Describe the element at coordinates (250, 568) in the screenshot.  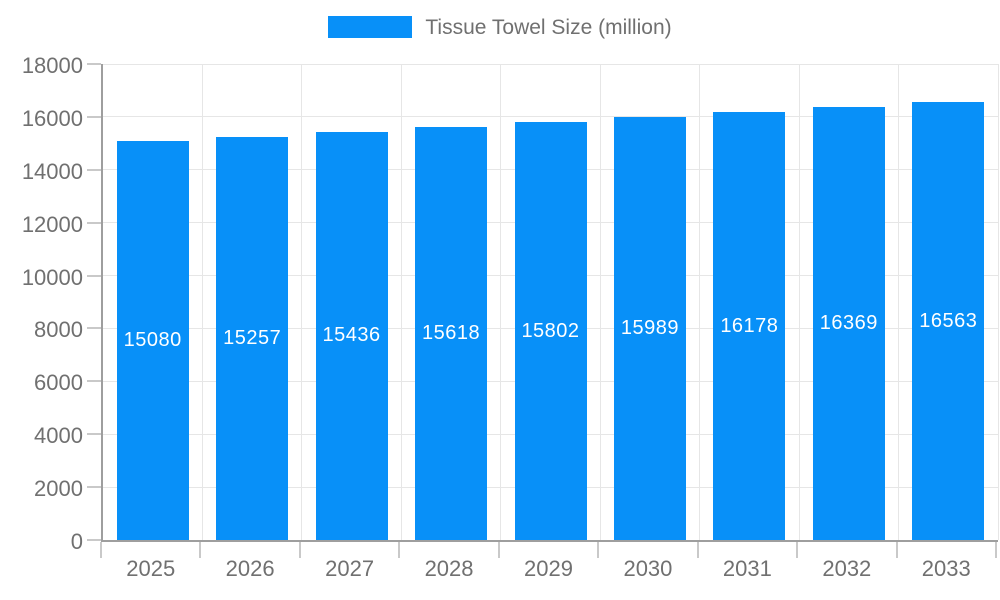
I see `x-tick-label: 2026` at that location.